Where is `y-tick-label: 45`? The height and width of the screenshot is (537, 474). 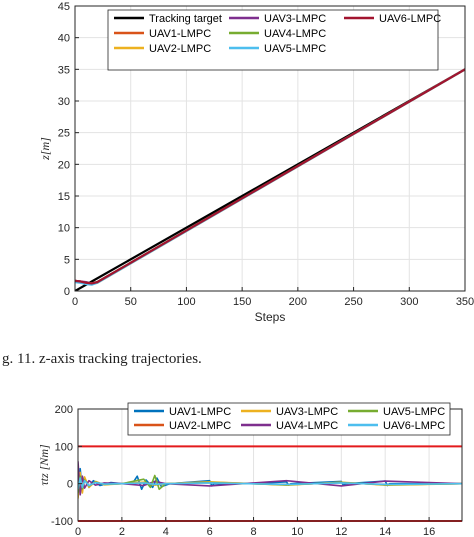
y-tick-label: 45 is located at coordinates (64, 7).